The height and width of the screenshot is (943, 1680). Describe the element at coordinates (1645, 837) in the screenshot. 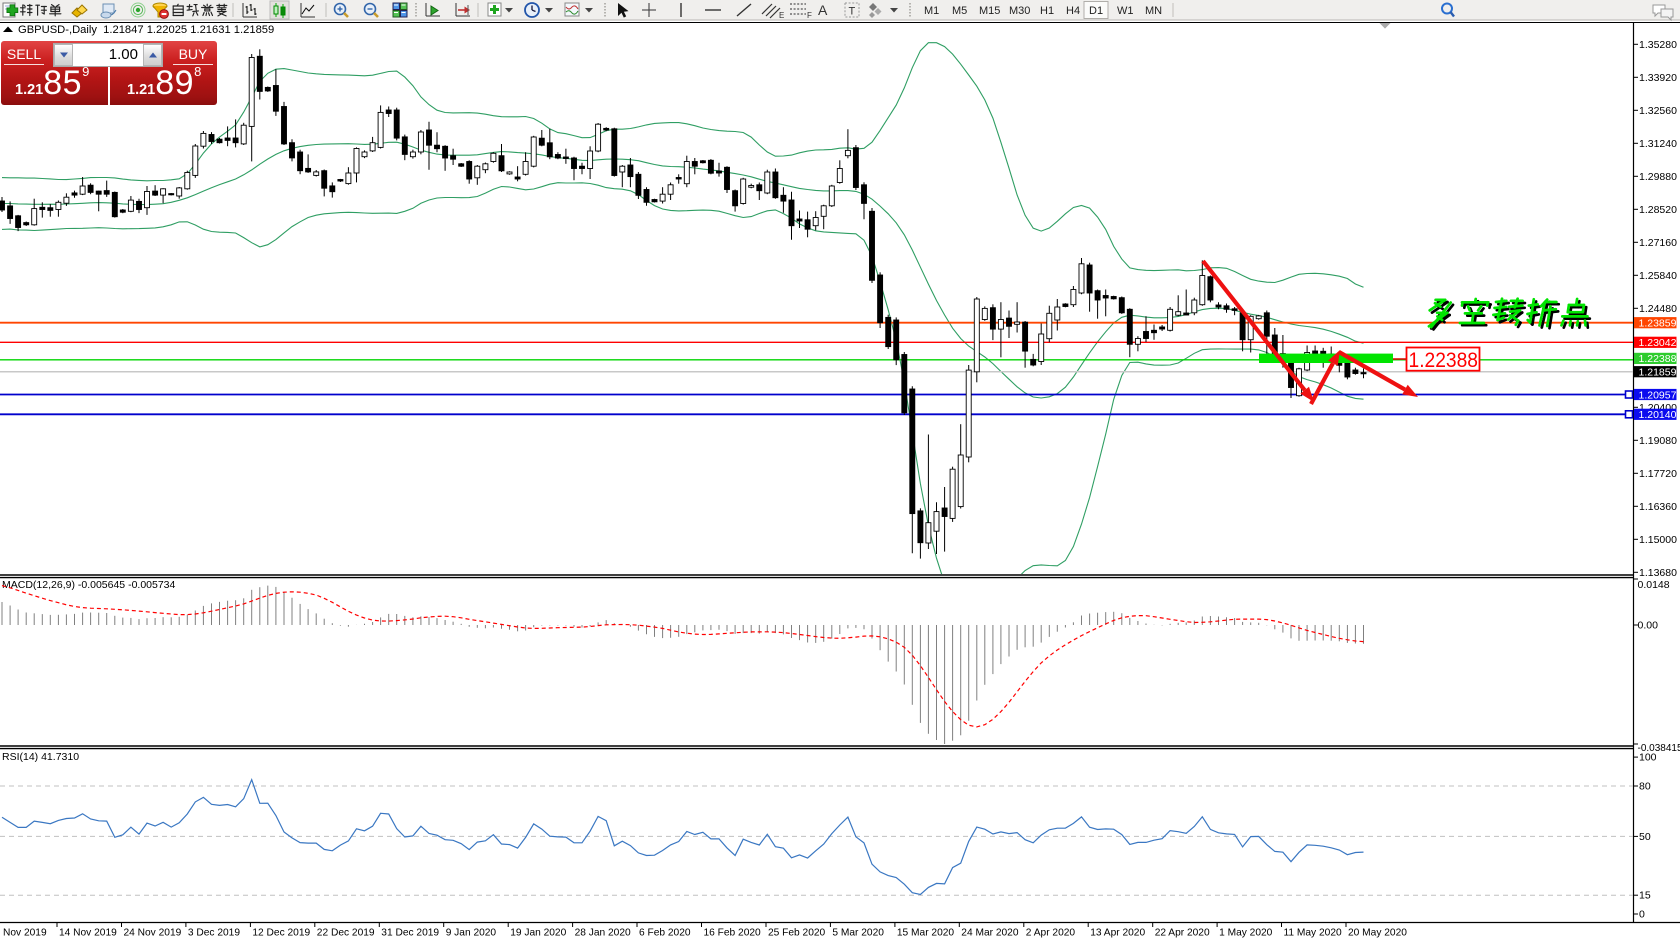

I see `svg-text: 50` at that location.